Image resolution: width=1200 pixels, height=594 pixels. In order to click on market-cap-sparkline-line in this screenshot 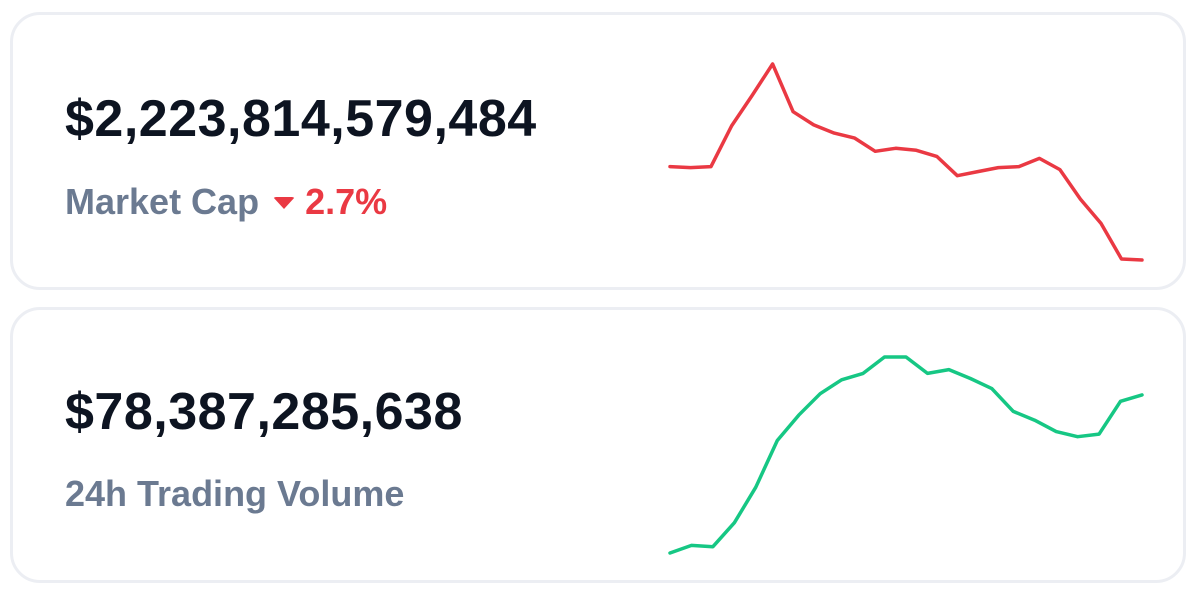, I will do `click(906, 162)`.